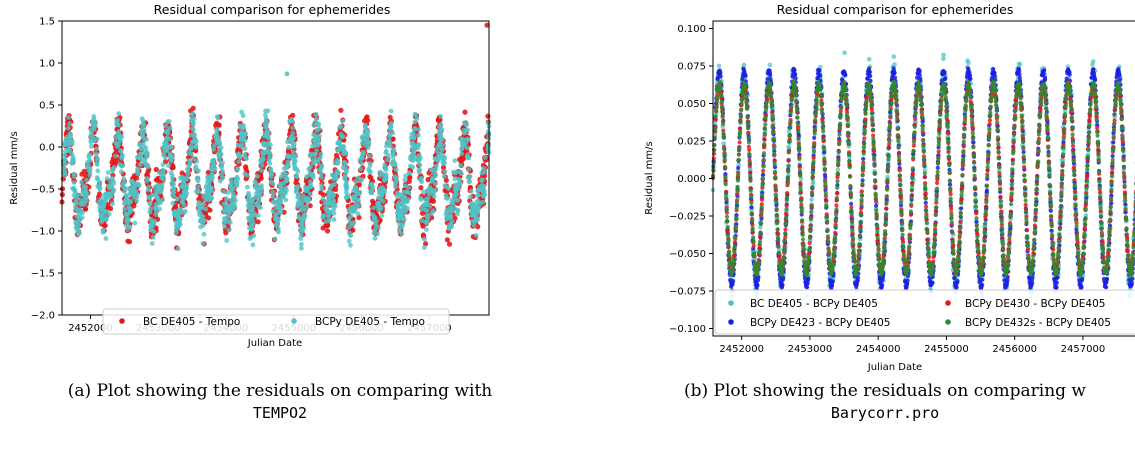  Describe the element at coordinates (47, 106) in the screenshot. I see `chart-a-y-tick-label: 0.5` at that location.